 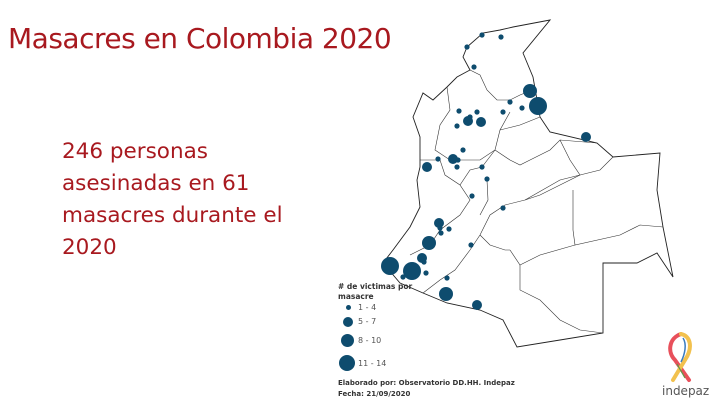 What do you see at coordinates (200, 38) in the screenshot?
I see `slide-title: Masacres en Colombia 2020` at bounding box center [200, 38].